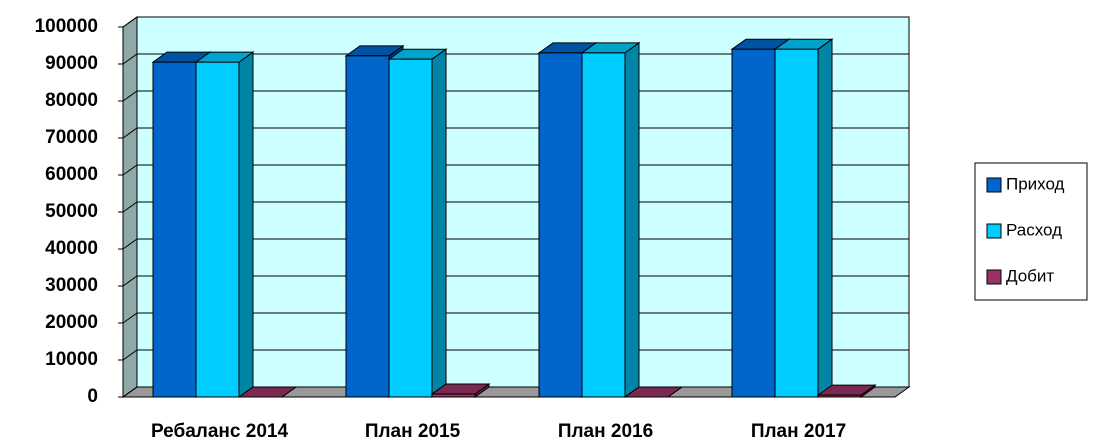 This screenshot has width=1098, height=445. What do you see at coordinates (66, 26) in the screenshot?
I see `y-tick-label: 100000` at bounding box center [66, 26].